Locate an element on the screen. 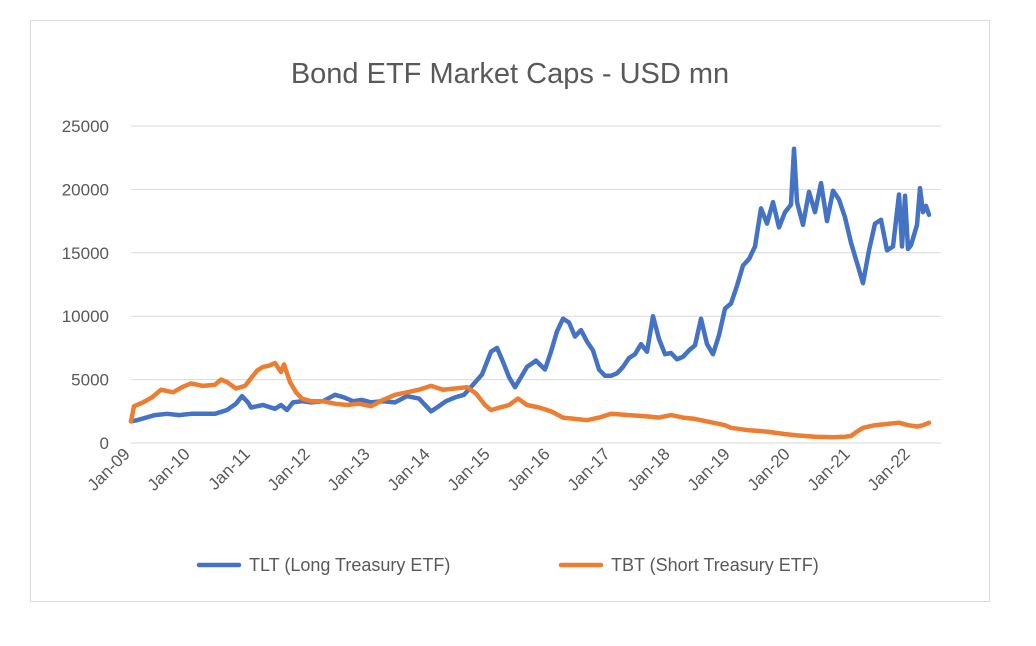  x-tick-label: Jan-13 is located at coordinates (349, 469).